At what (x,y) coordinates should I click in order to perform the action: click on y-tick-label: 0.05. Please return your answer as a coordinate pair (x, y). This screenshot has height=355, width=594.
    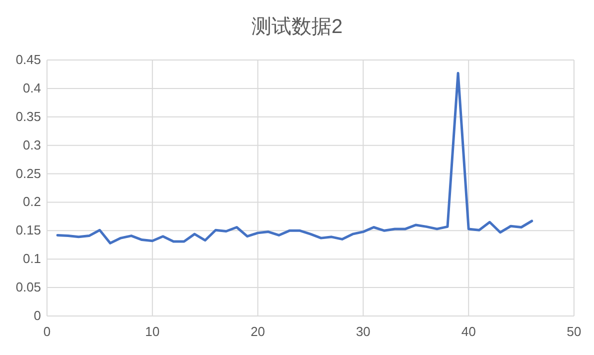
    Looking at the image, I should click on (28, 287).